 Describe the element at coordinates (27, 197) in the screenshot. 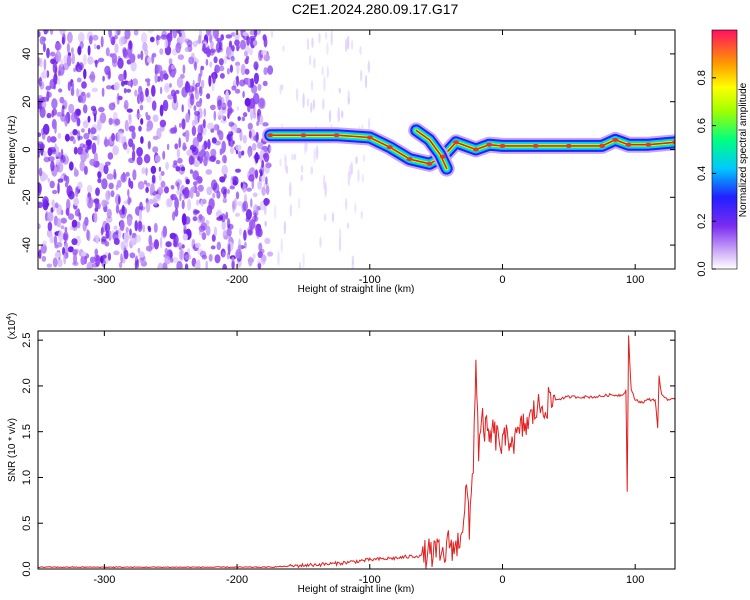

I see `y-tick-label: -20` at that location.